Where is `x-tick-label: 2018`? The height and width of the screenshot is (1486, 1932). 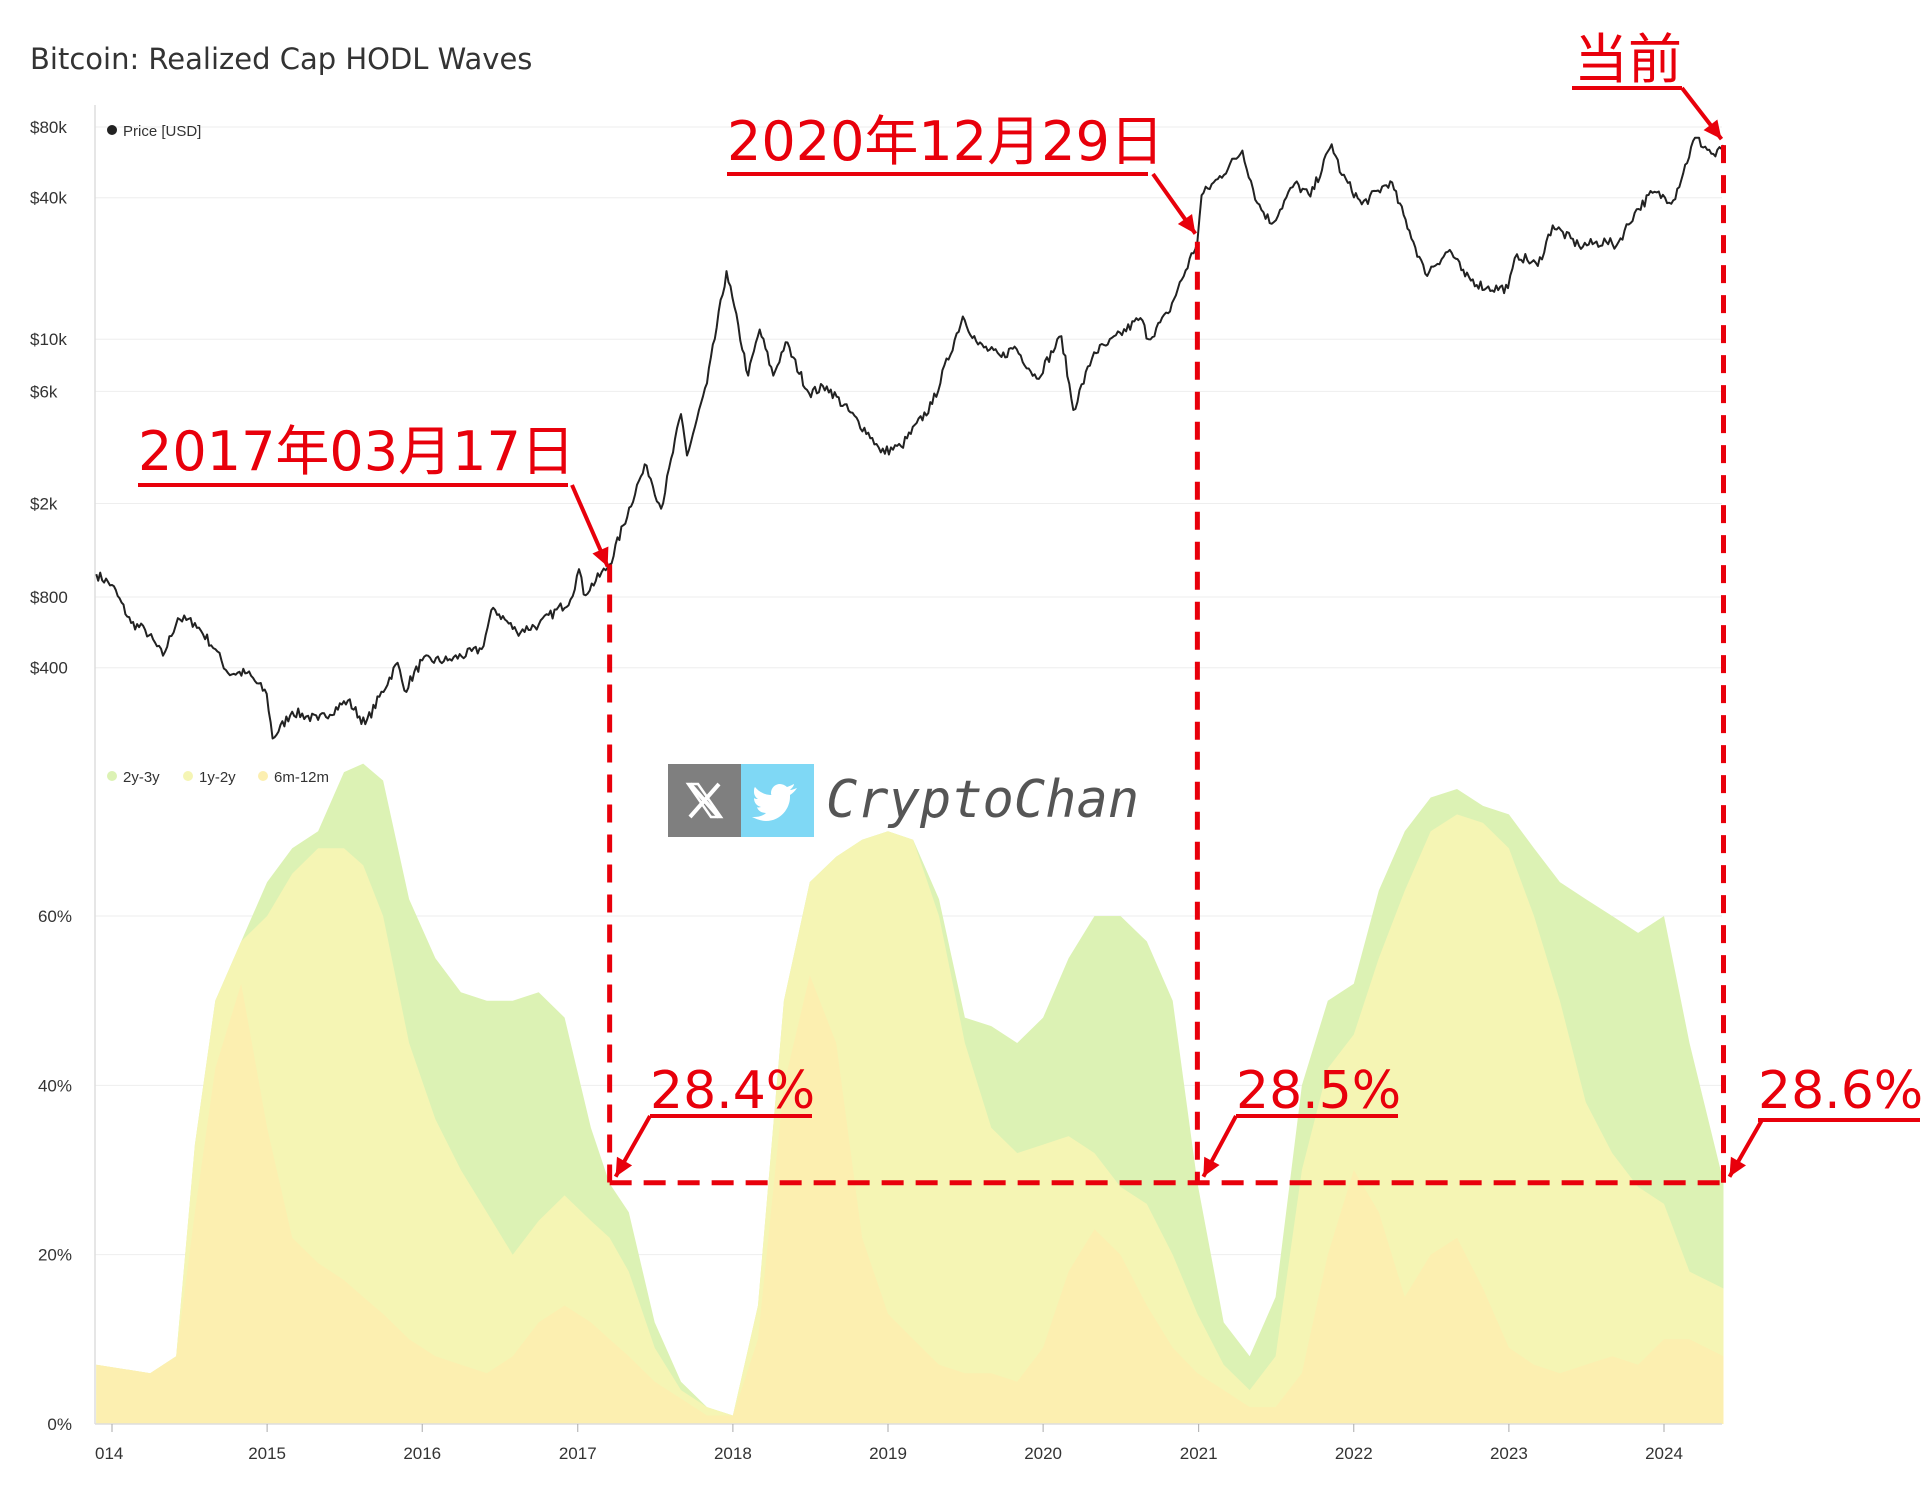 x-tick-label: 2018 is located at coordinates (733, 1453).